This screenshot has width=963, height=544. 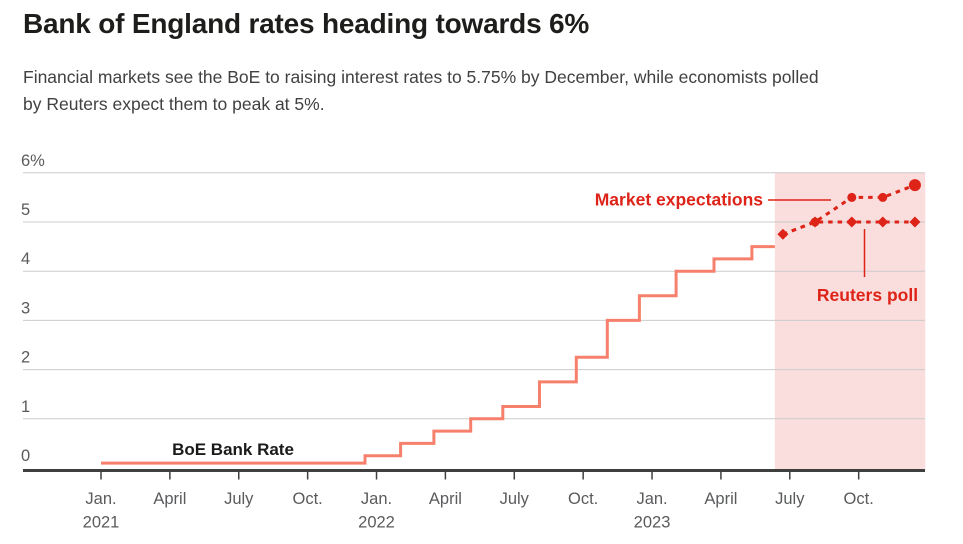 I want to click on boe-rate-label: BoE Bank Rate, so click(x=233, y=449).